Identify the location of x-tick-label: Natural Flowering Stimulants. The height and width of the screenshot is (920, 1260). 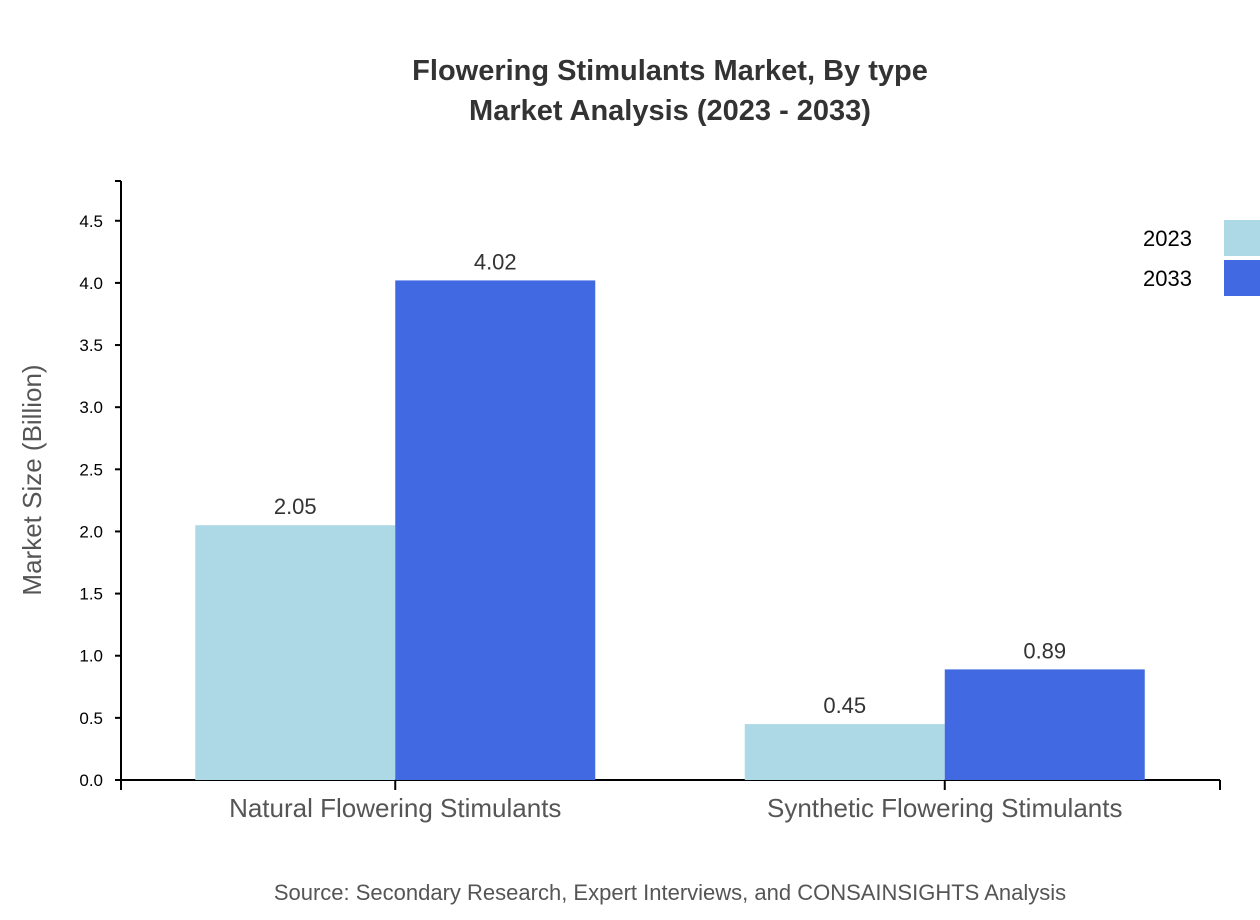
(395, 808).